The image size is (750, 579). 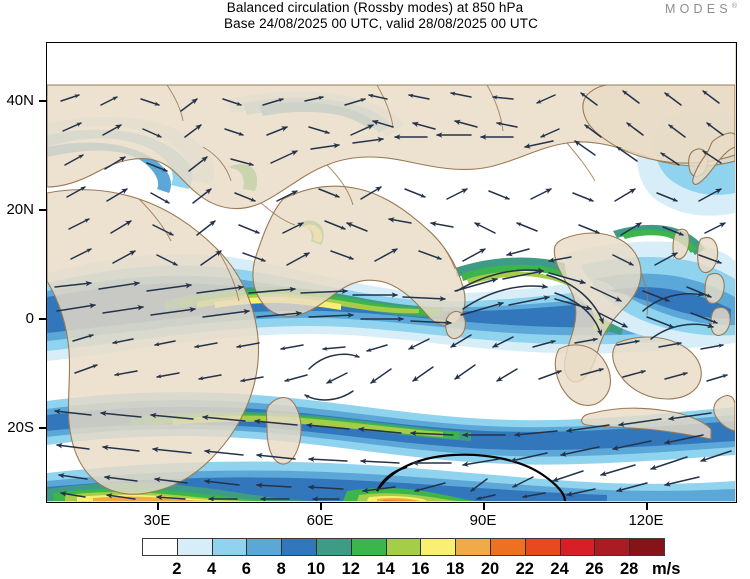 I want to click on xtick-label-90e: 90E, so click(x=483, y=520).